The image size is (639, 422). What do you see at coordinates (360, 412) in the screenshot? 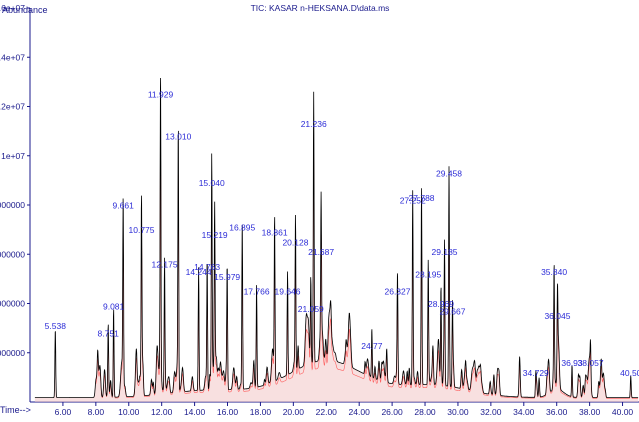
I see `x-tick-label: 24.00` at bounding box center [360, 412].